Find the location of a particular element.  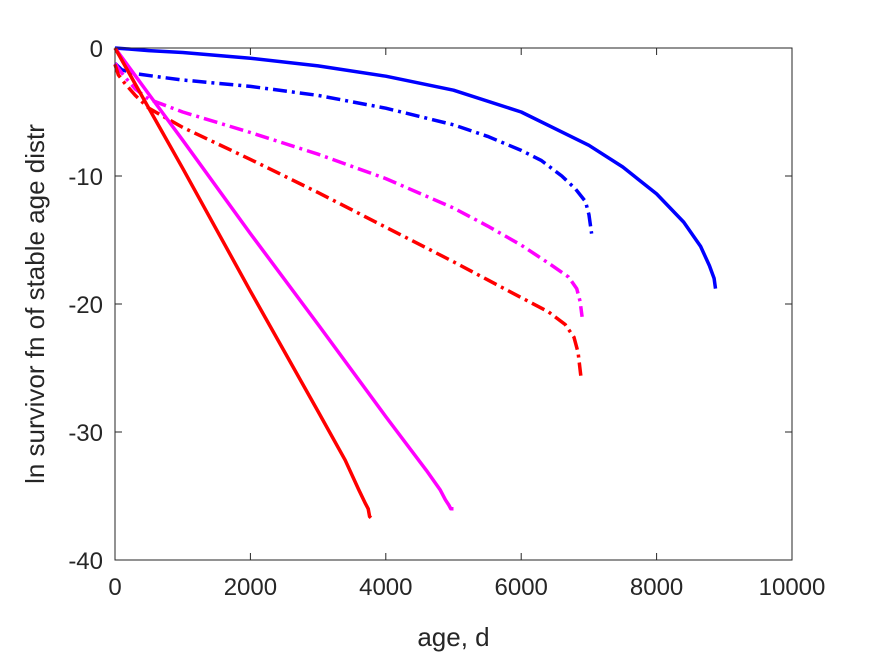

x-tick-label: 8000 is located at coordinates (656, 587).